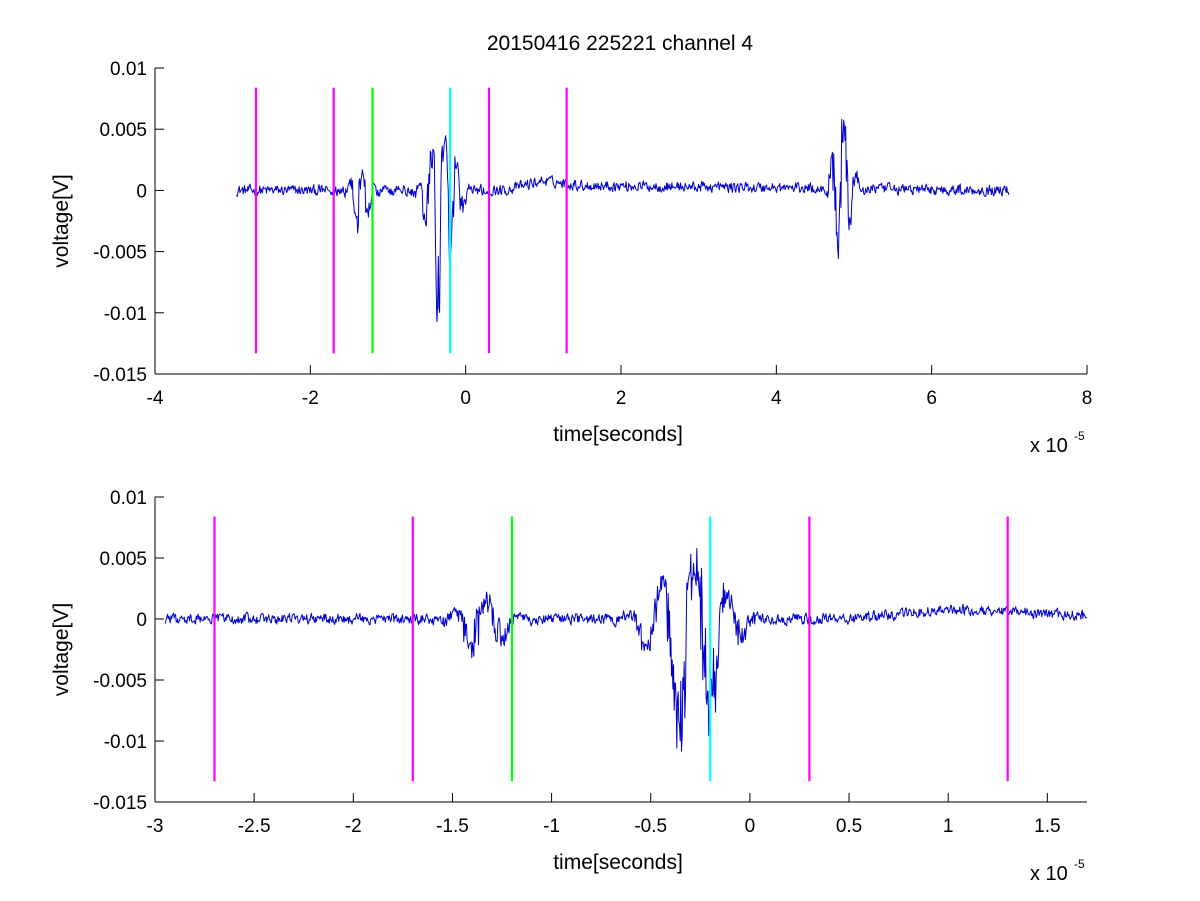 This screenshot has width=1200, height=901. I want to click on x-tick-label: -4, so click(155, 398).